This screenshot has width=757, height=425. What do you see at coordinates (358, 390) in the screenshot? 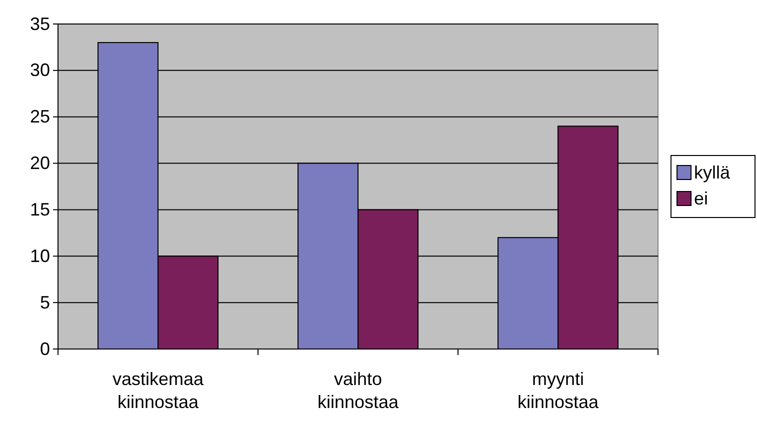
I see `x-tick-label: vaihto kiinnostaa` at bounding box center [358, 390].